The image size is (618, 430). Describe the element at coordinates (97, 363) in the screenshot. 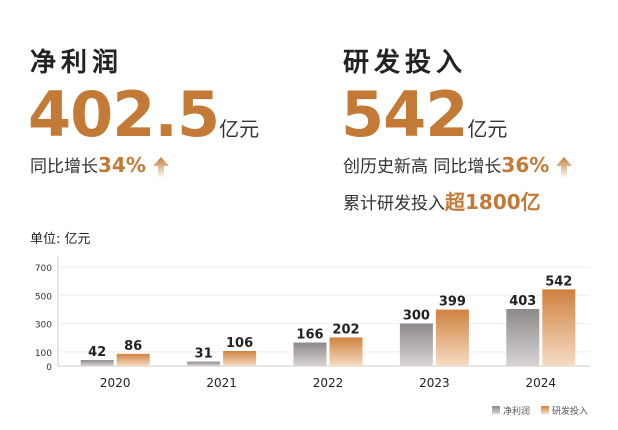

I see `bar-profit-2020` at that location.